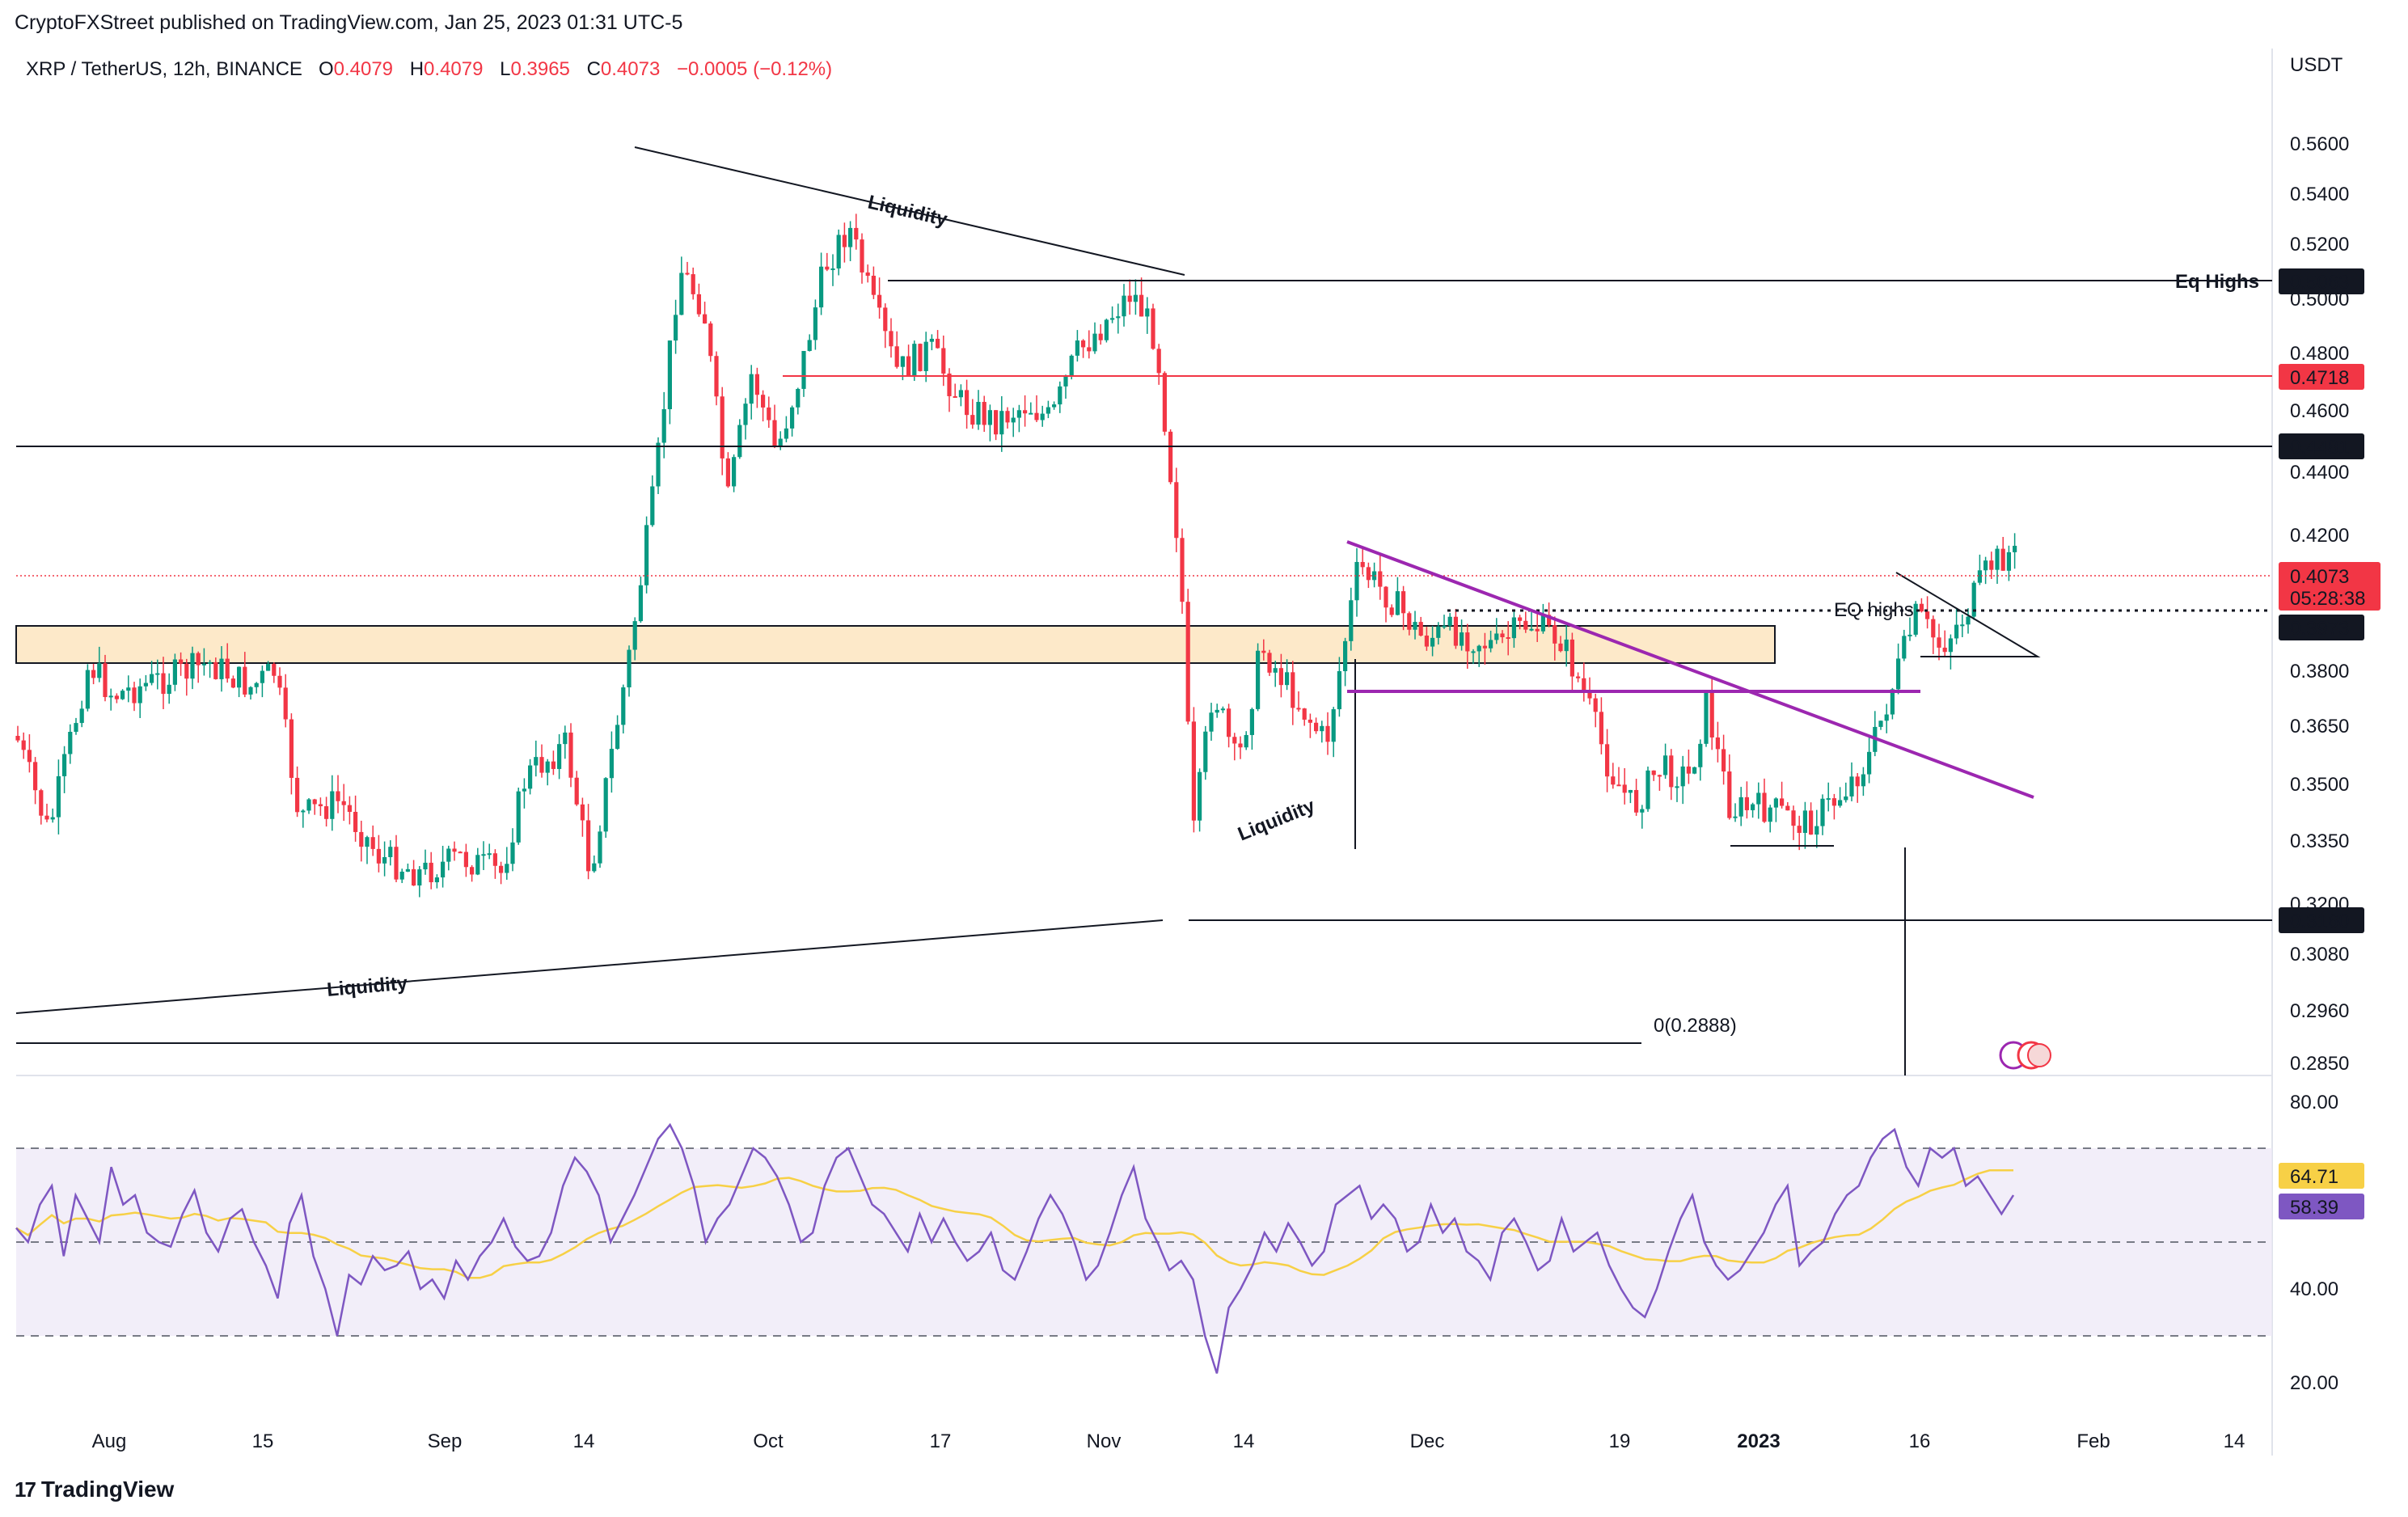 The height and width of the screenshot is (1517, 2408). What do you see at coordinates (2319, 1011) in the screenshot?
I see `price-tick-0.2960: 0.2960` at bounding box center [2319, 1011].